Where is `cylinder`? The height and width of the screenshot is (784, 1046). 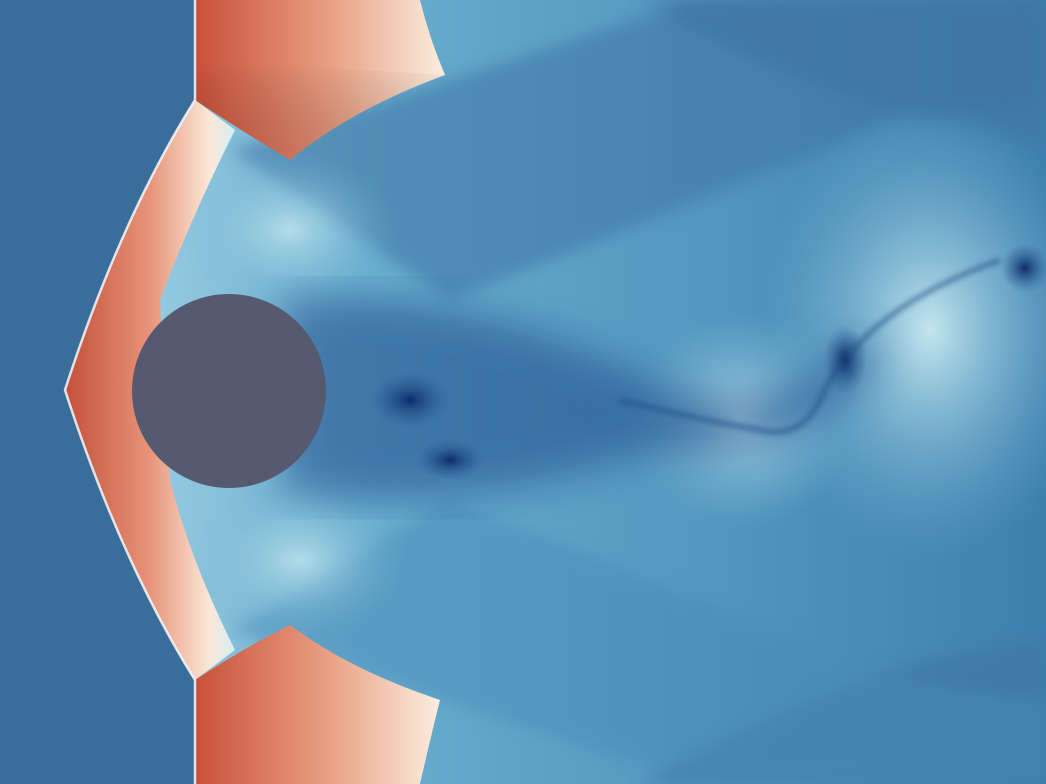
cylinder is located at coordinates (229, 391).